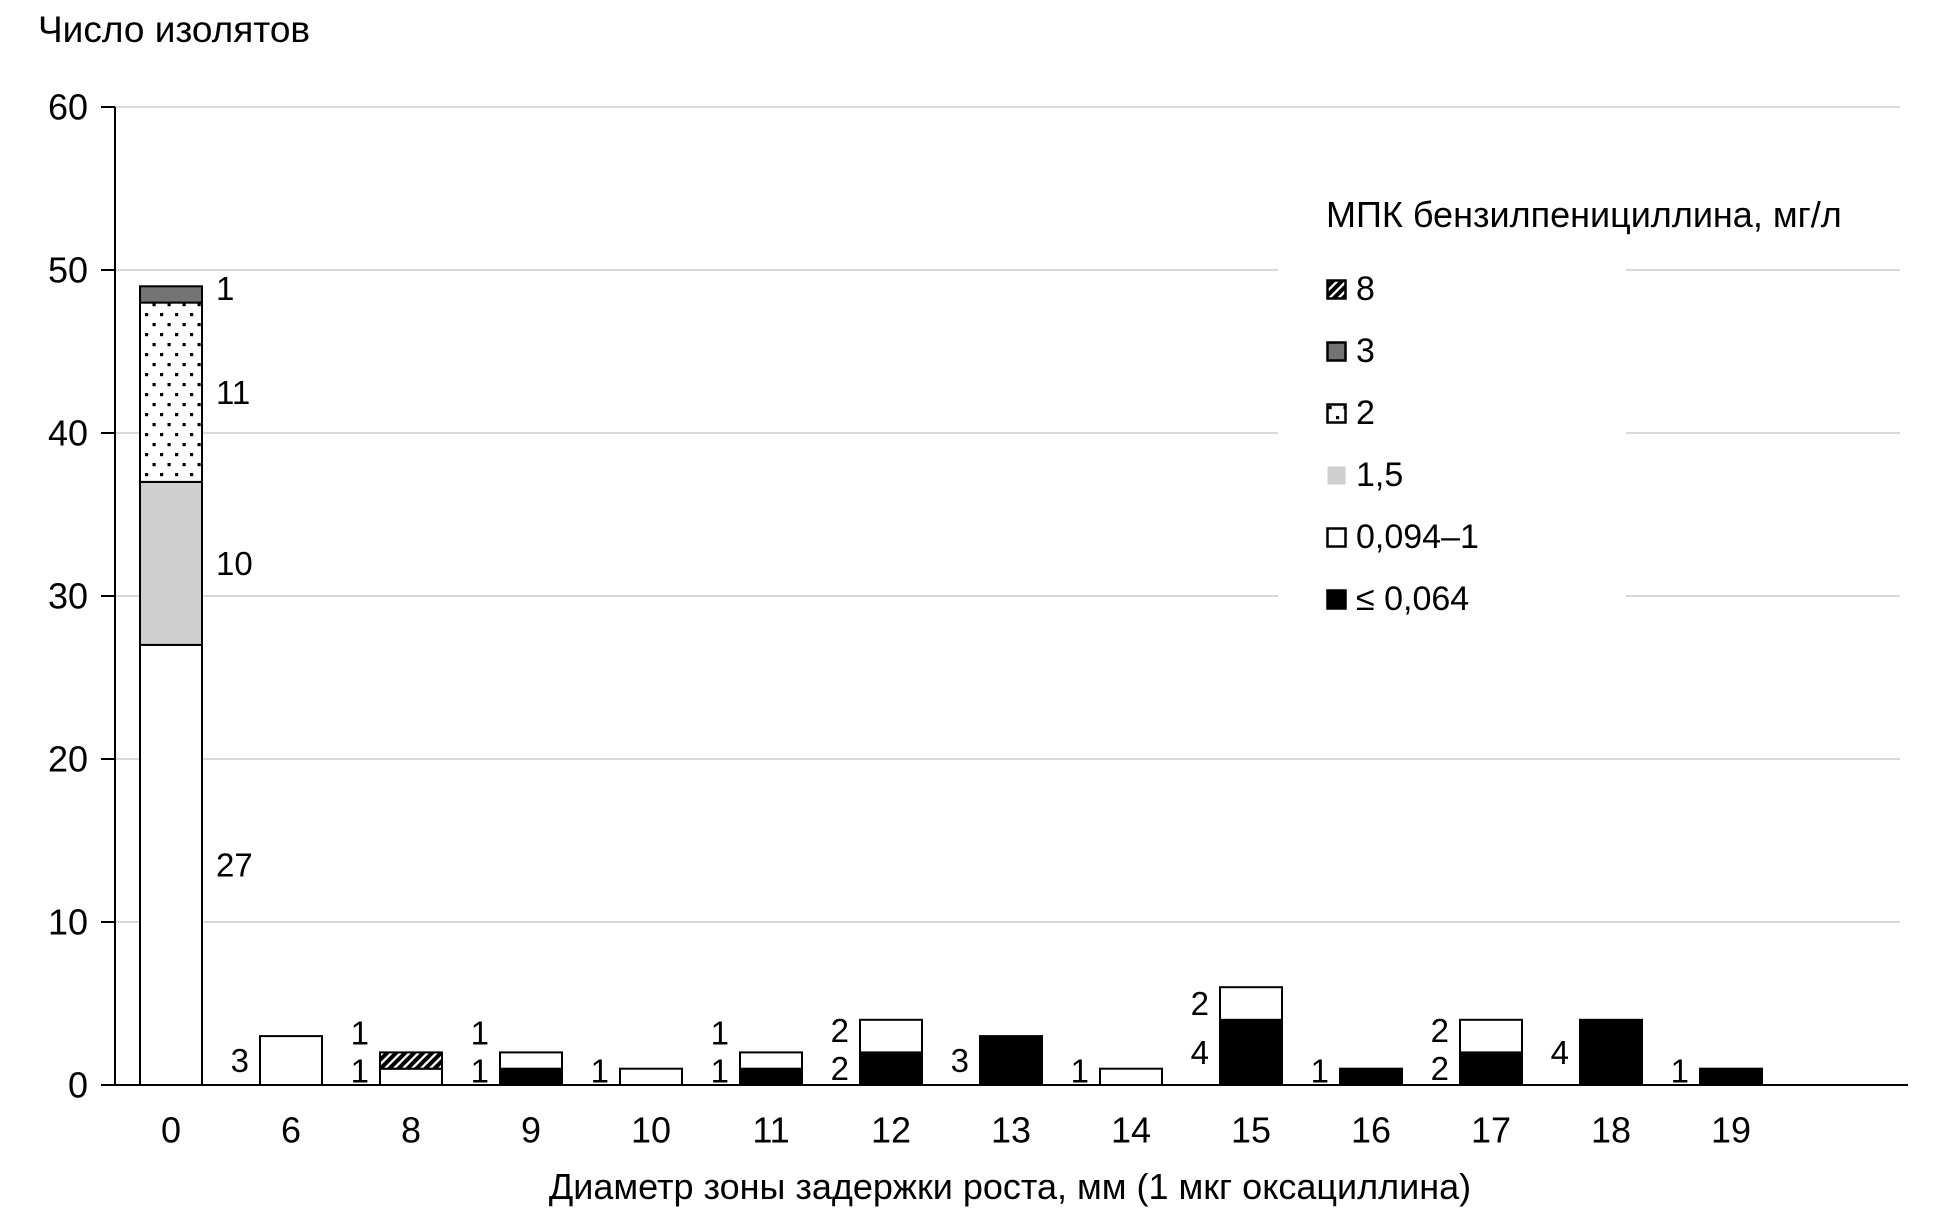 The image size is (1936, 1223). I want to click on y-tick-label: 20, so click(68, 759).